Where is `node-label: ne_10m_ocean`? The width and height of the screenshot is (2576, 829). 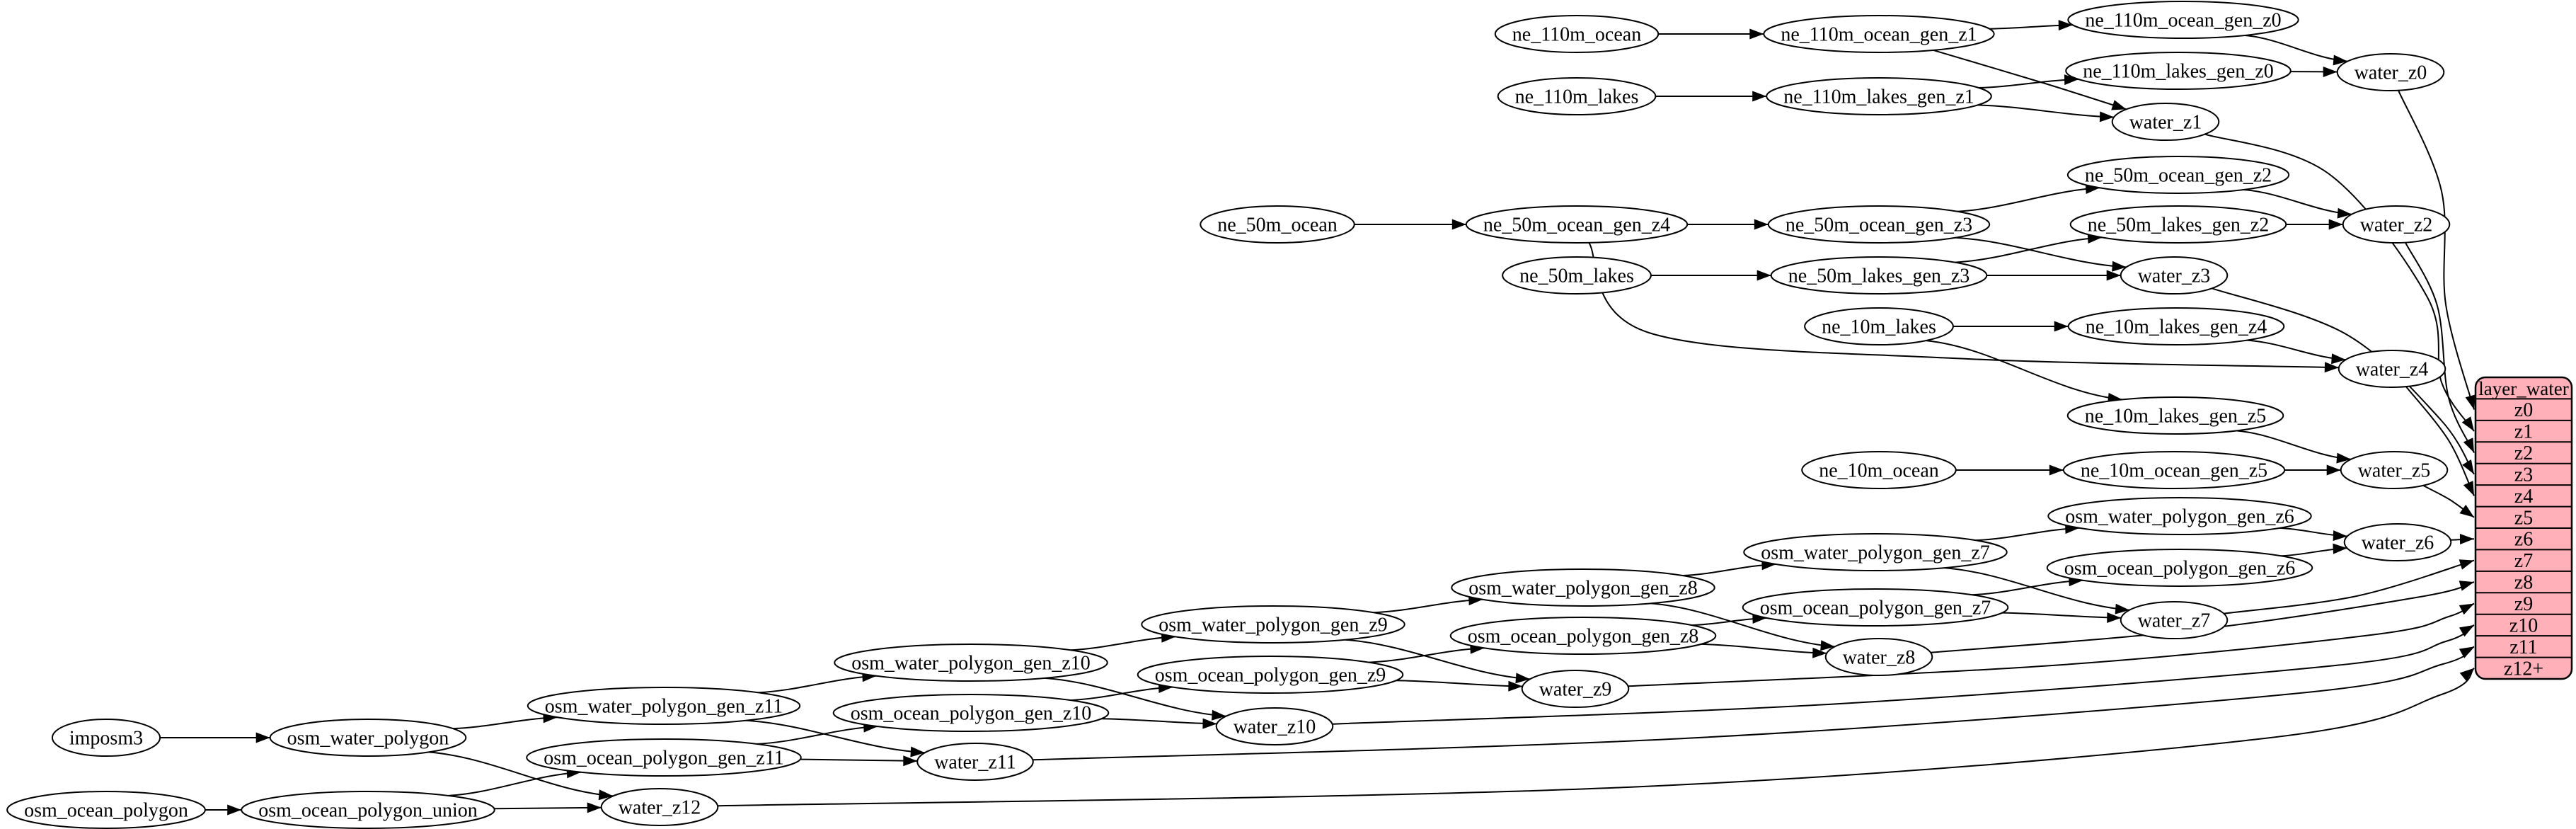
node-label: ne_10m_ocean is located at coordinates (1879, 471).